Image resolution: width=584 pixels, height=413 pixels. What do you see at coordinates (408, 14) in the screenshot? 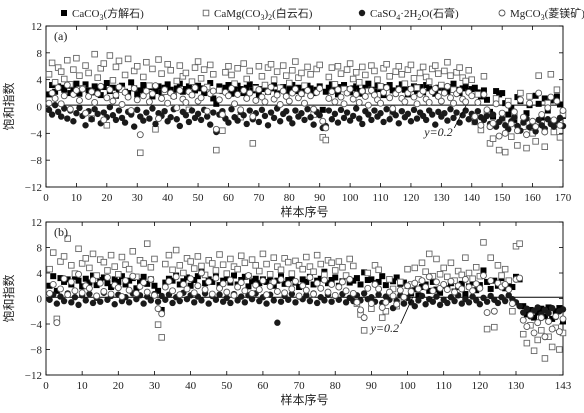
I see `legend-item: CaSO4·2H2O(石膏)` at bounding box center [408, 14].